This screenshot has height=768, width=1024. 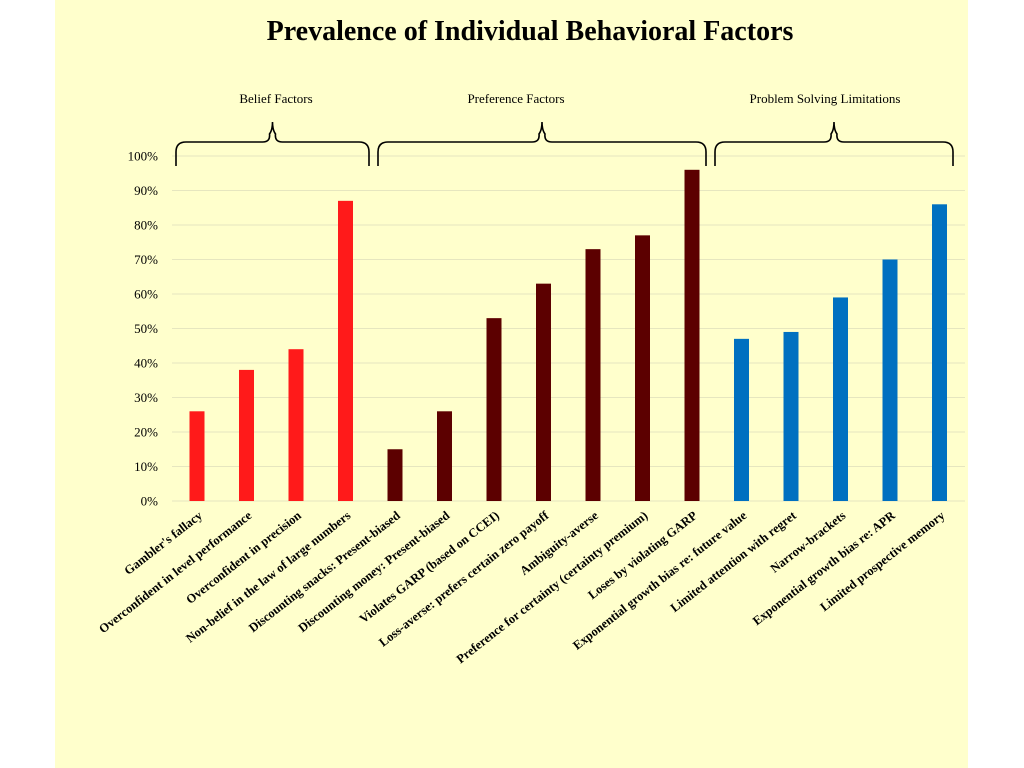 I want to click on y-tick-label: 70%, so click(x=146, y=259).